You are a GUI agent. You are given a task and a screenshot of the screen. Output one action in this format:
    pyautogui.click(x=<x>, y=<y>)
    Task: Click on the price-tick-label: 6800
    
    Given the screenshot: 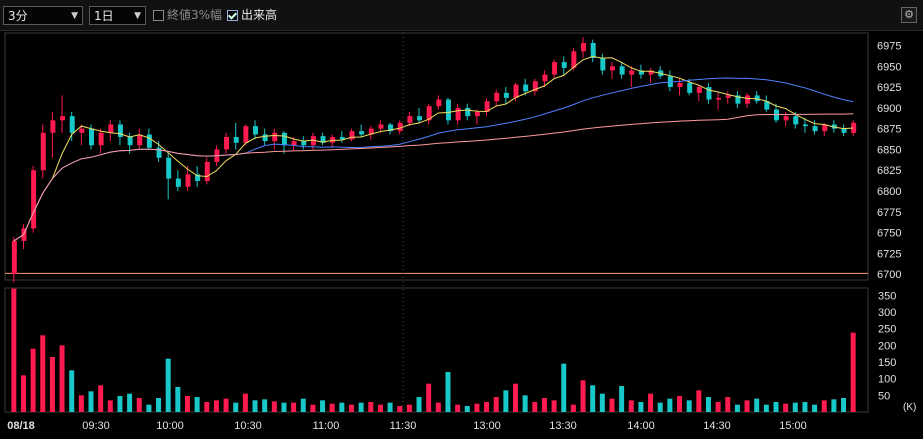 What is the action you would take?
    pyautogui.click(x=889, y=192)
    